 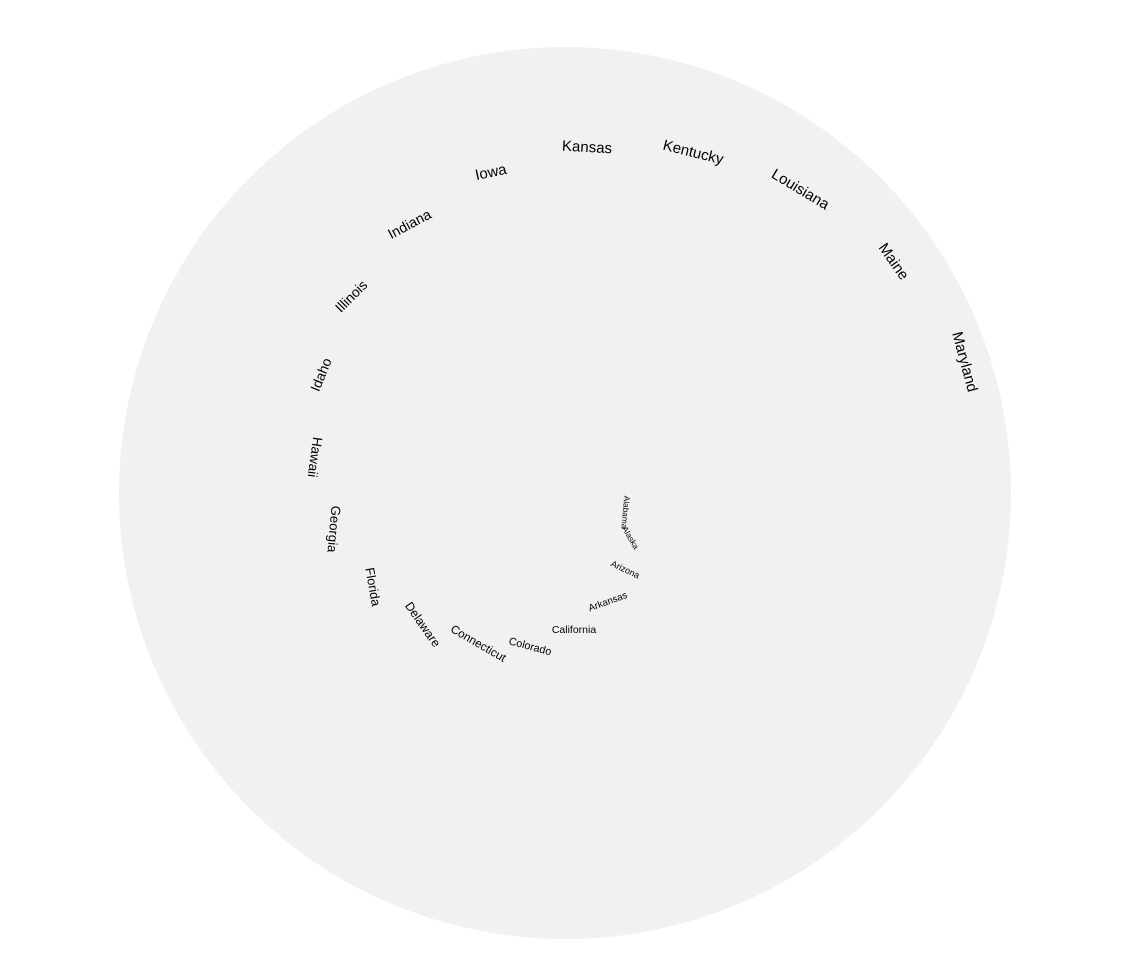 What do you see at coordinates (315, 457) in the screenshot?
I see `spiral-label: Hawaii` at bounding box center [315, 457].